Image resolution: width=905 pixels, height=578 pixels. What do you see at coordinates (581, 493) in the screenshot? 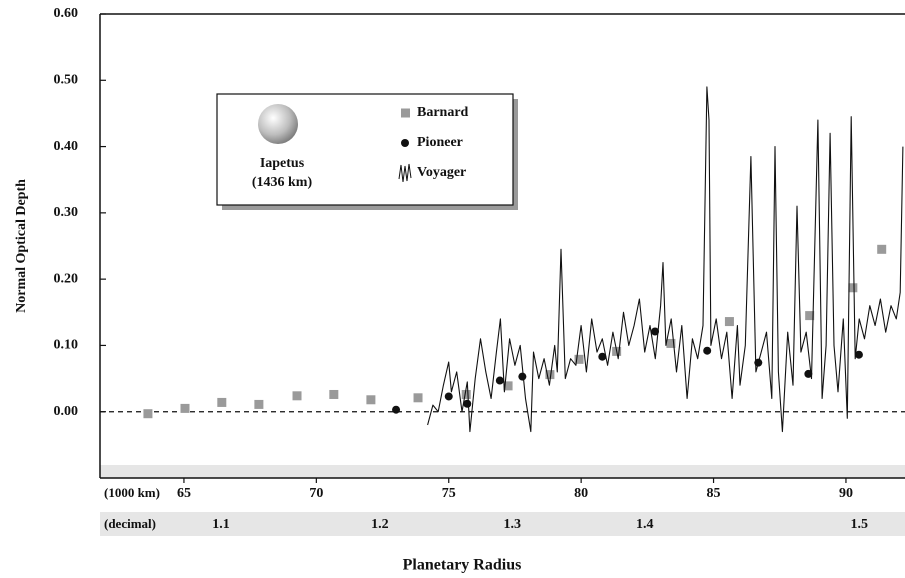
I see `x-tick-label: 80` at bounding box center [581, 493].